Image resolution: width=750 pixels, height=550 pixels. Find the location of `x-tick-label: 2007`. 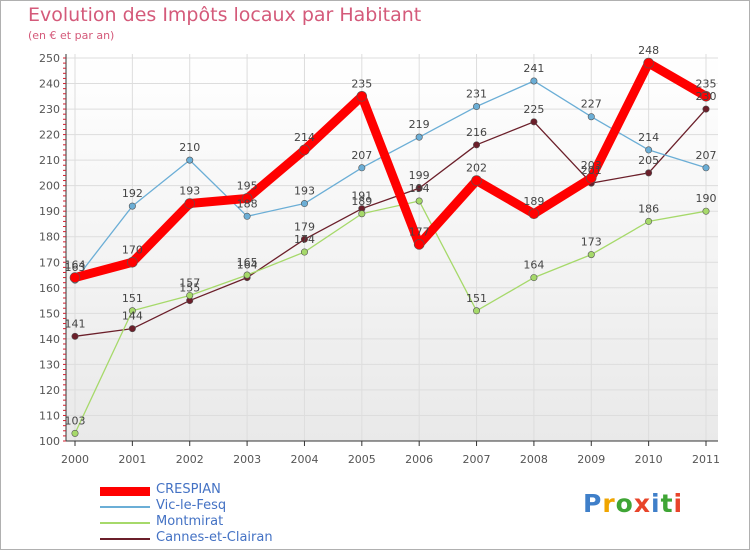

x-tick-label: 2007 is located at coordinates (477, 459).